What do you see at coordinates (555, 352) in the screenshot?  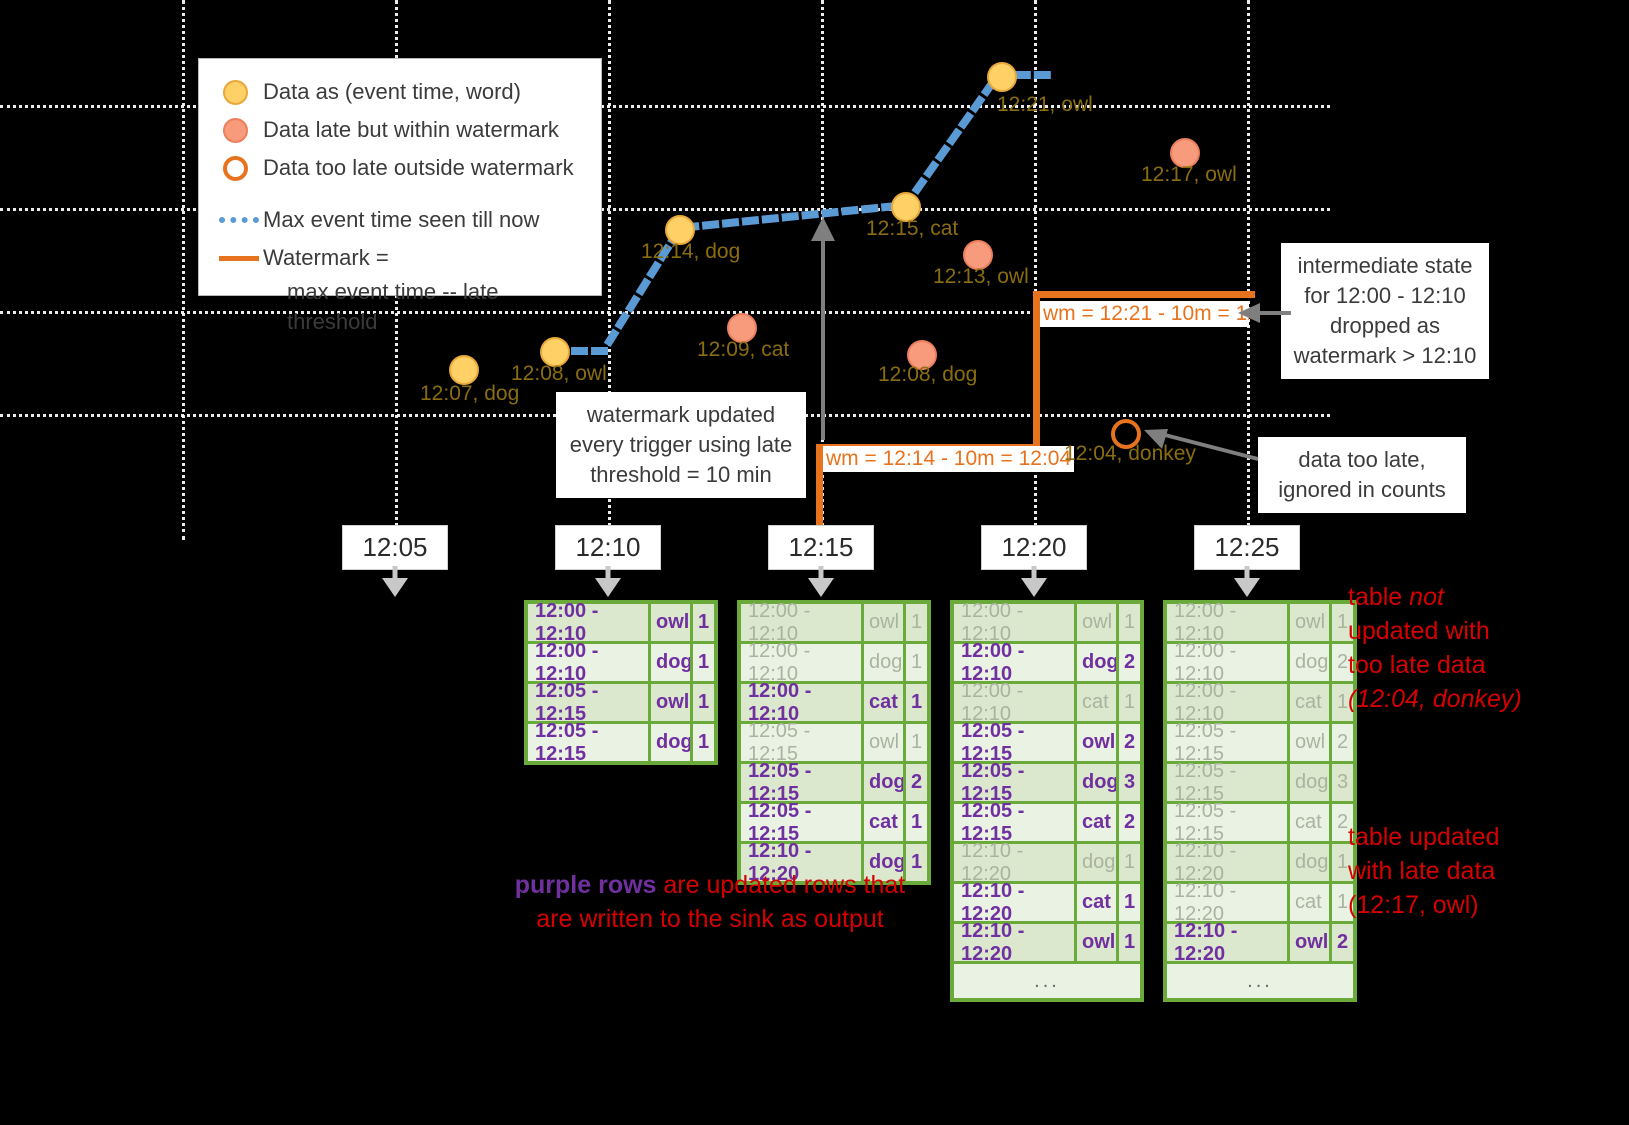 I see `data-point-1208-owl` at bounding box center [555, 352].